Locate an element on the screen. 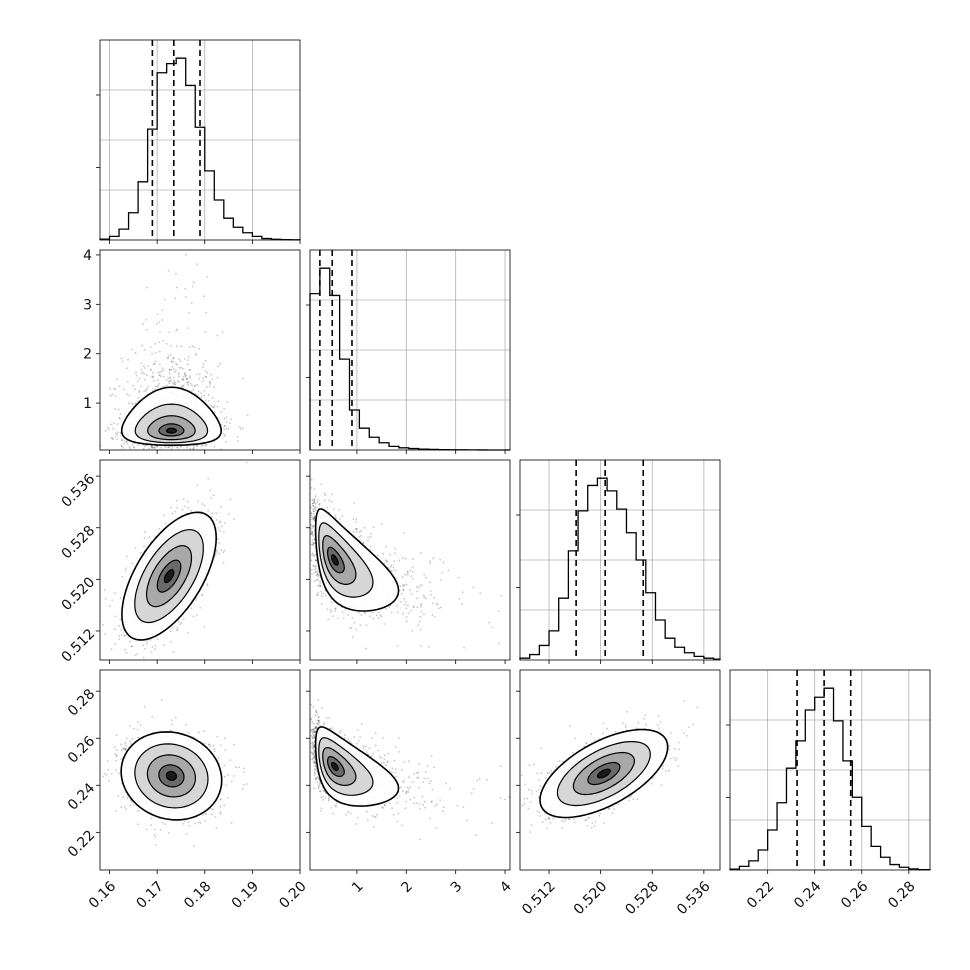 The width and height of the screenshot is (970, 970). histogram-panel-p4 is located at coordinates (828, 771).